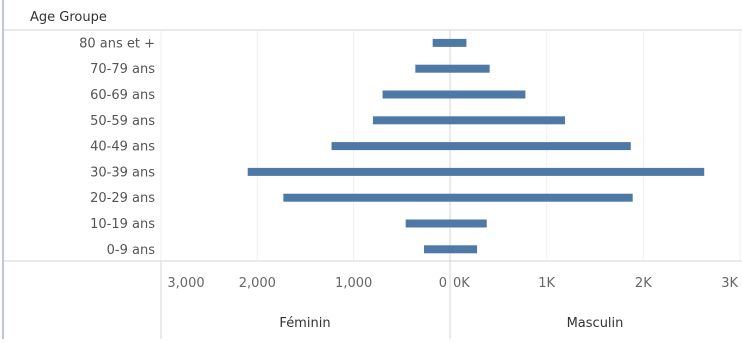 Image resolution: width=742 pixels, height=343 pixels. What do you see at coordinates (68, 17) in the screenshot?
I see `row-header-label: Age Groupe` at bounding box center [68, 17].